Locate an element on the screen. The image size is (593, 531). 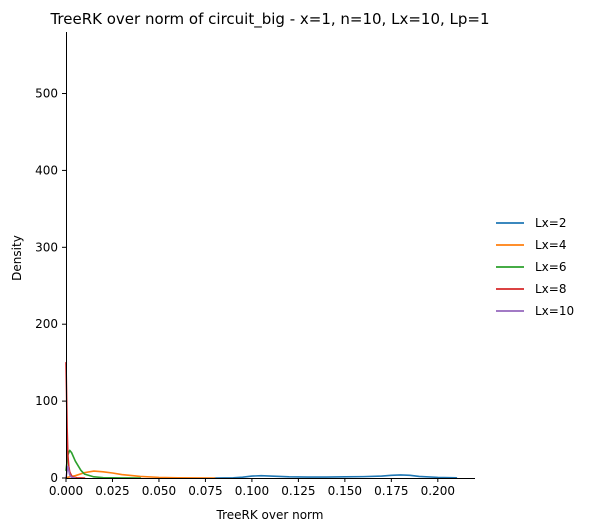
x-tick-label: 0.150 is located at coordinates (345, 491).